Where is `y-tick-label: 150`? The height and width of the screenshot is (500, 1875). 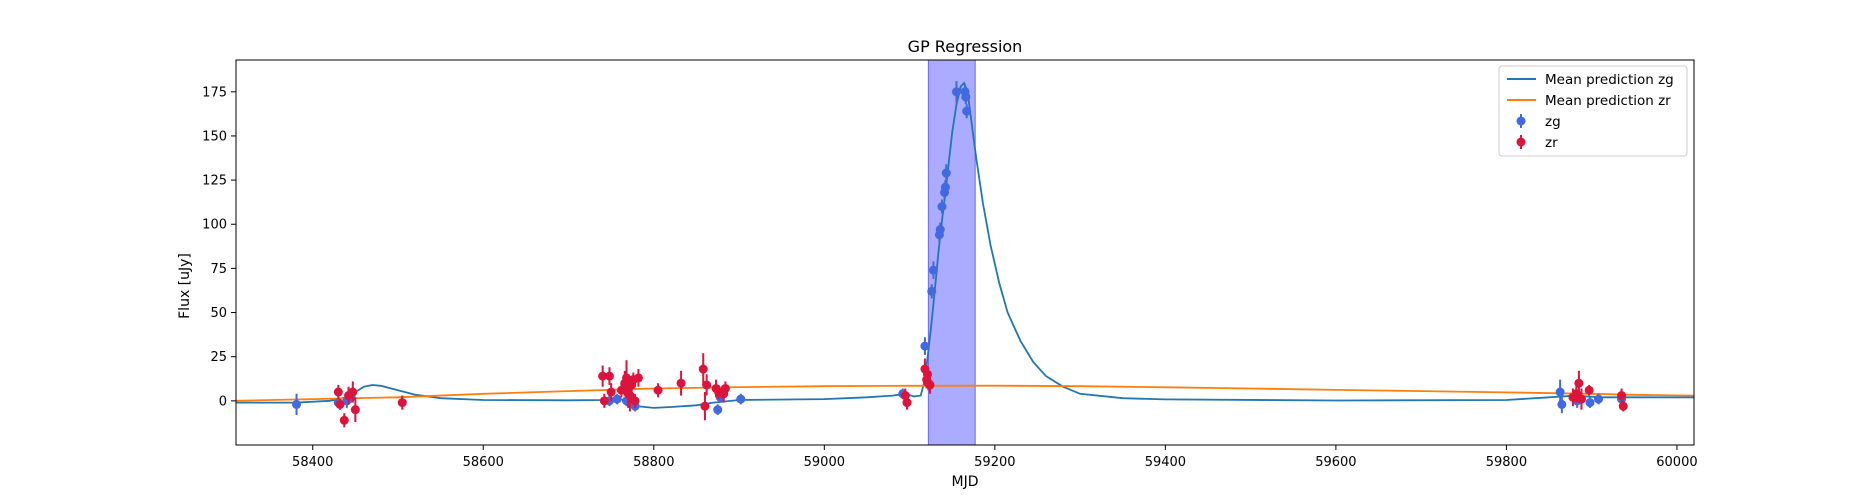
y-tick-label: 150 is located at coordinates (214, 136).